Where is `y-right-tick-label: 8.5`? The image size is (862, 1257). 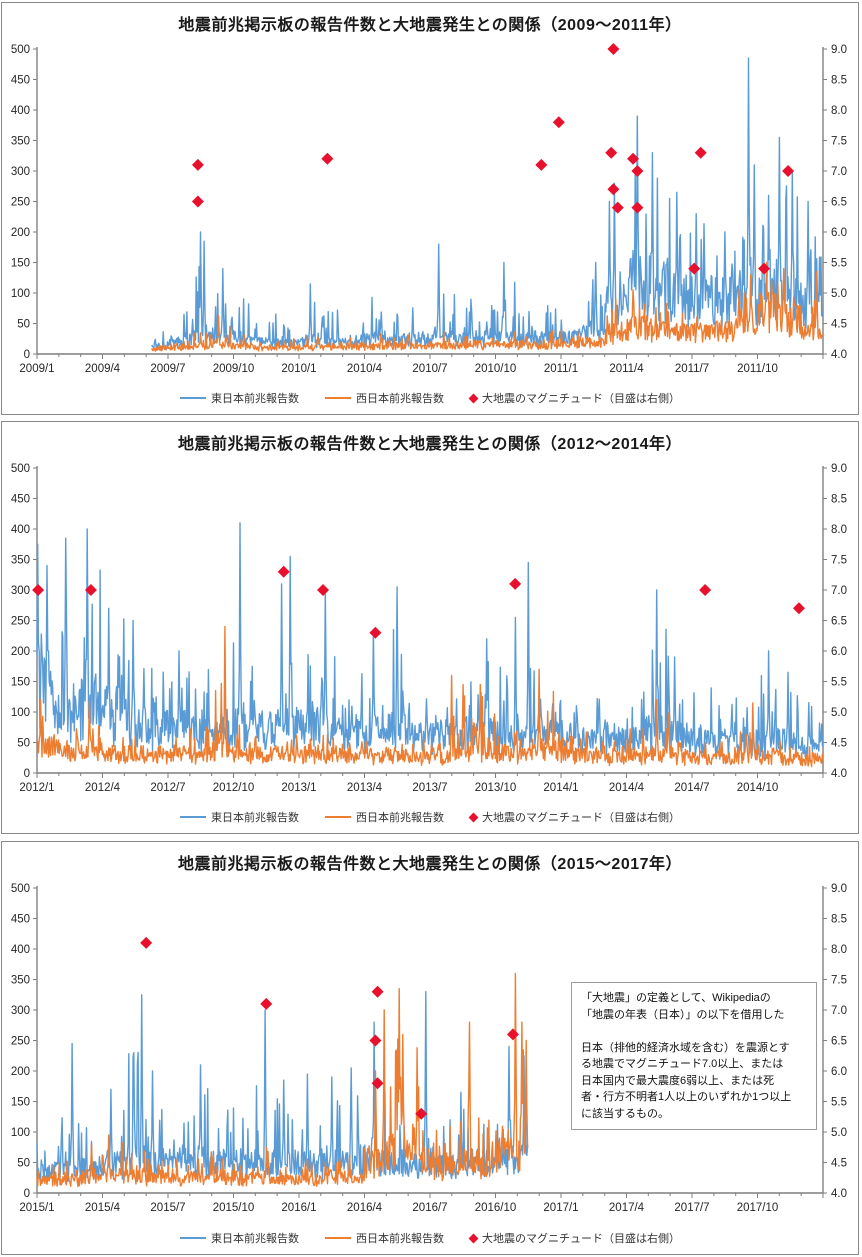
y-right-tick-label: 8.5 is located at coordinates (839, 500).